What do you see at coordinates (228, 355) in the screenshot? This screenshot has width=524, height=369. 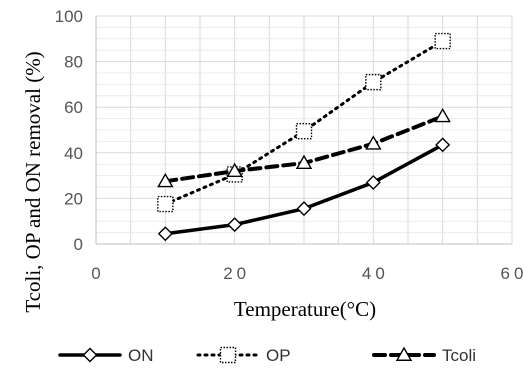 I see `legend-marker-op` at bounding box center [228, 355].